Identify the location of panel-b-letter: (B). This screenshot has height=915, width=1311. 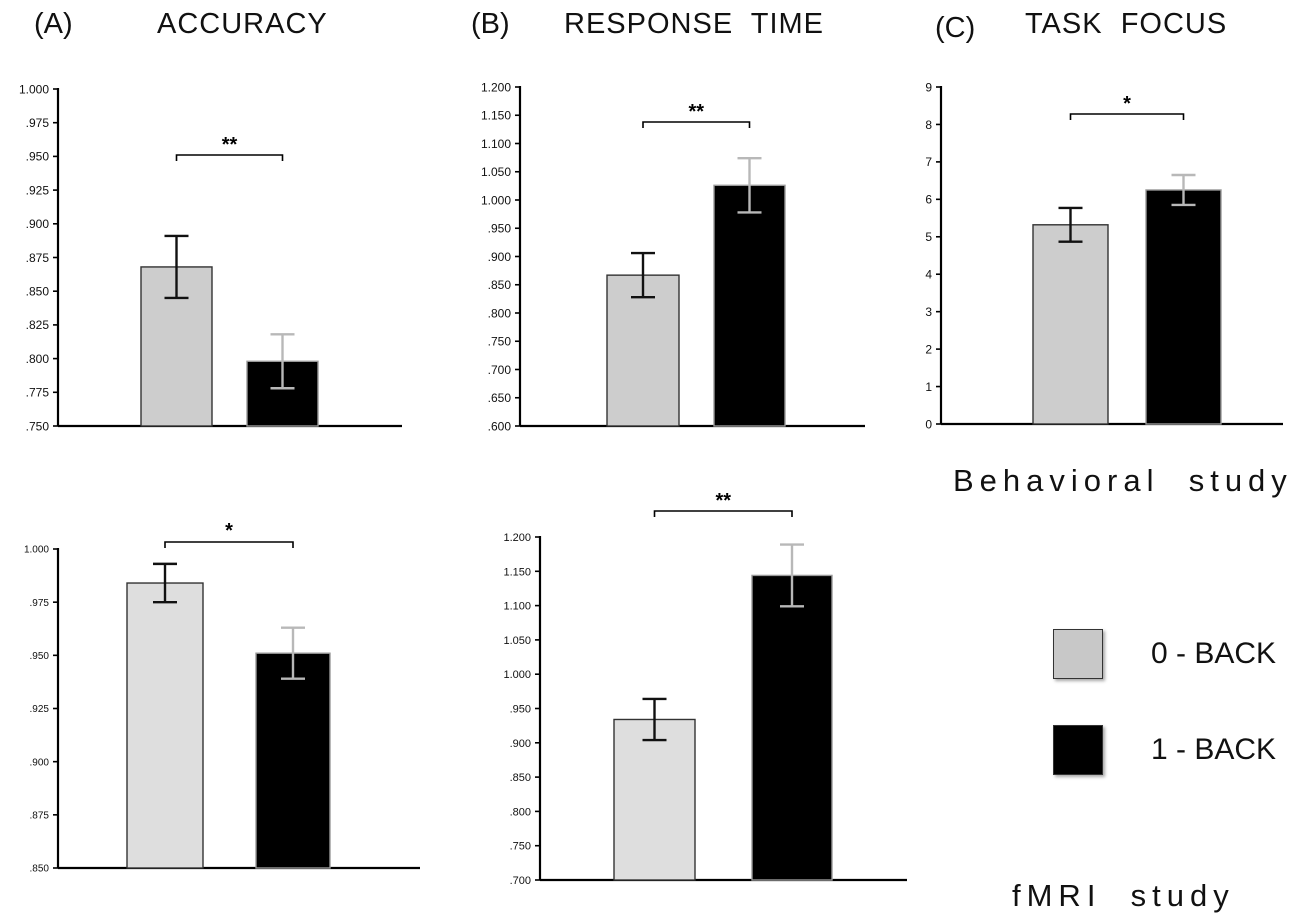
(490, 24).